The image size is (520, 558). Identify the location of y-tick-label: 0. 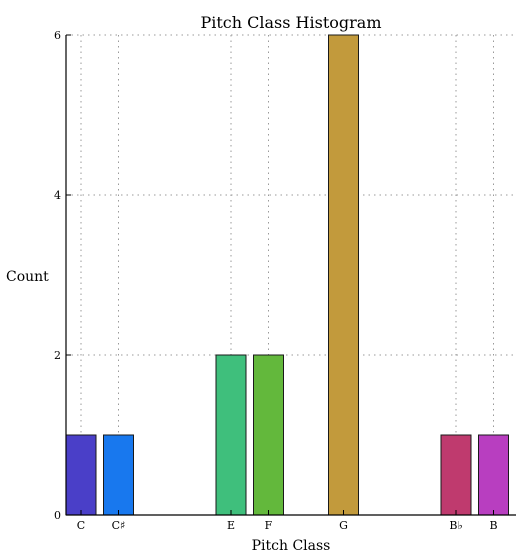
(57, 515).